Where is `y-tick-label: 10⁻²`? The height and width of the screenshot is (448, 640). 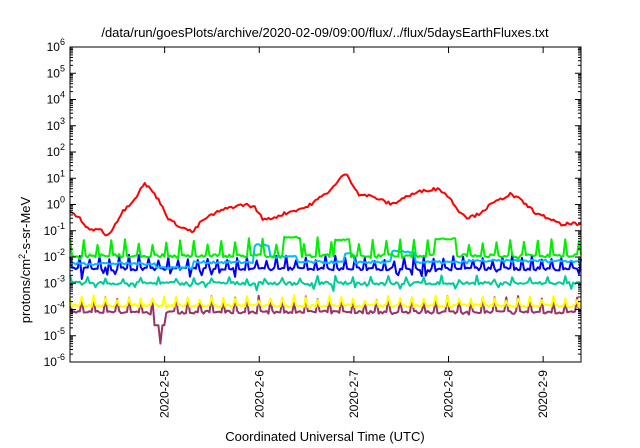
y-tick-label: 10⁻² is located at coordinates (54, 255).